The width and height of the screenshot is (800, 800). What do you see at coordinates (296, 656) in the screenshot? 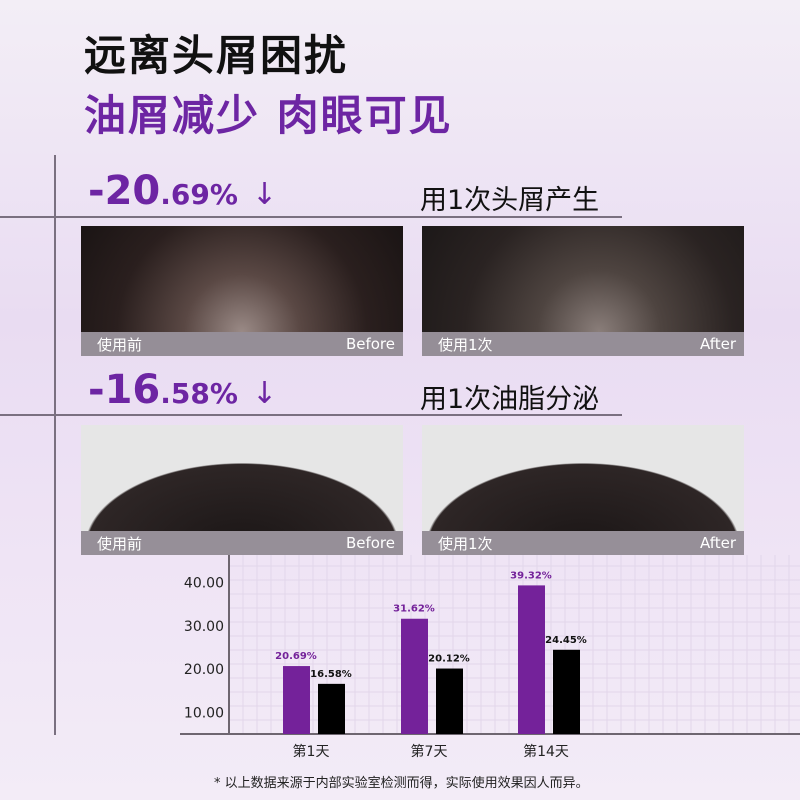
I see `data-label: 20.69%` at bounding box center [296, 656].